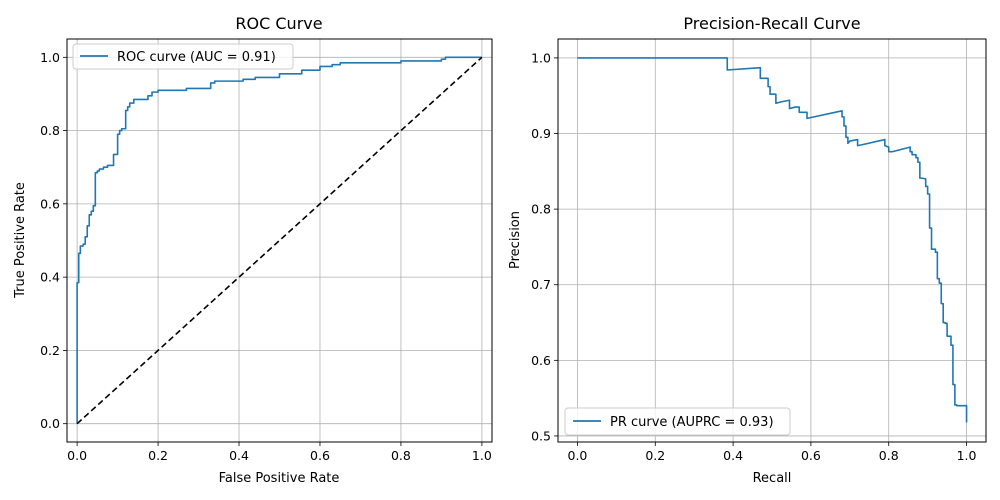 This screenshot has height=500, width=1000. I want to click on pr-ytick-label: 0.6, so click(541, 360).